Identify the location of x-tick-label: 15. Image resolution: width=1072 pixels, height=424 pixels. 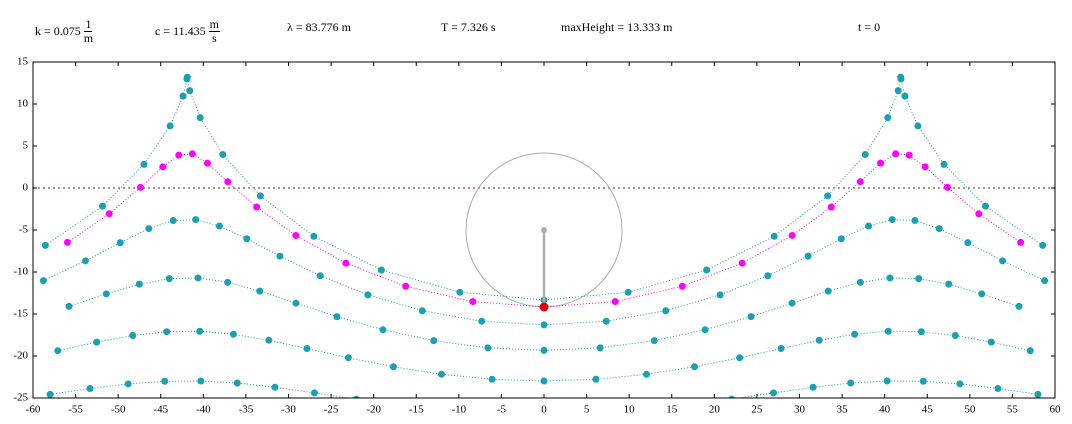
(672, 410).